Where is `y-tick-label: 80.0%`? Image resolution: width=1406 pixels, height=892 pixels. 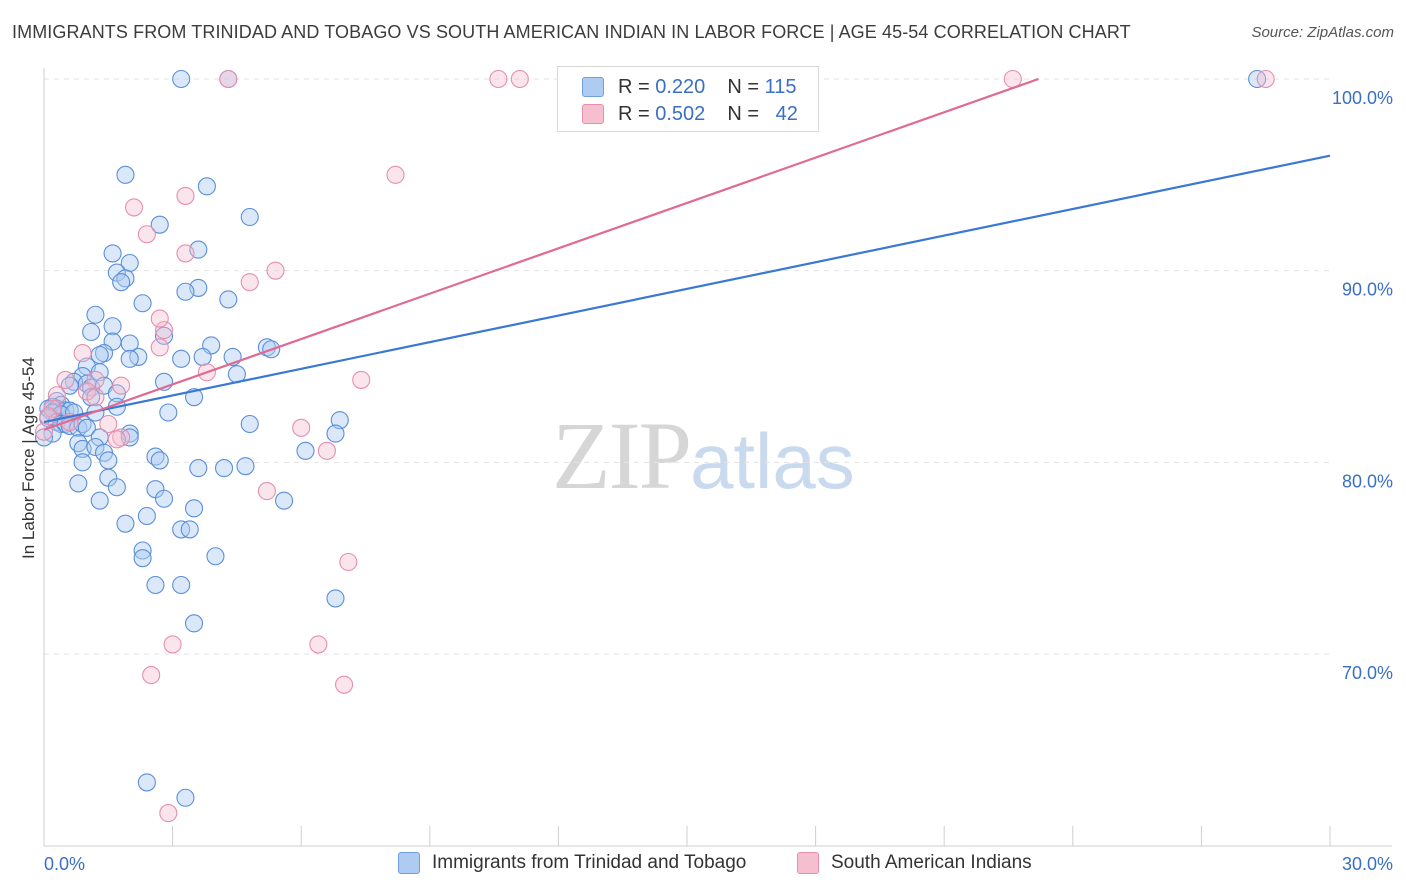 y-tick-label: 80.0% is located at coordinates (1367, 481).